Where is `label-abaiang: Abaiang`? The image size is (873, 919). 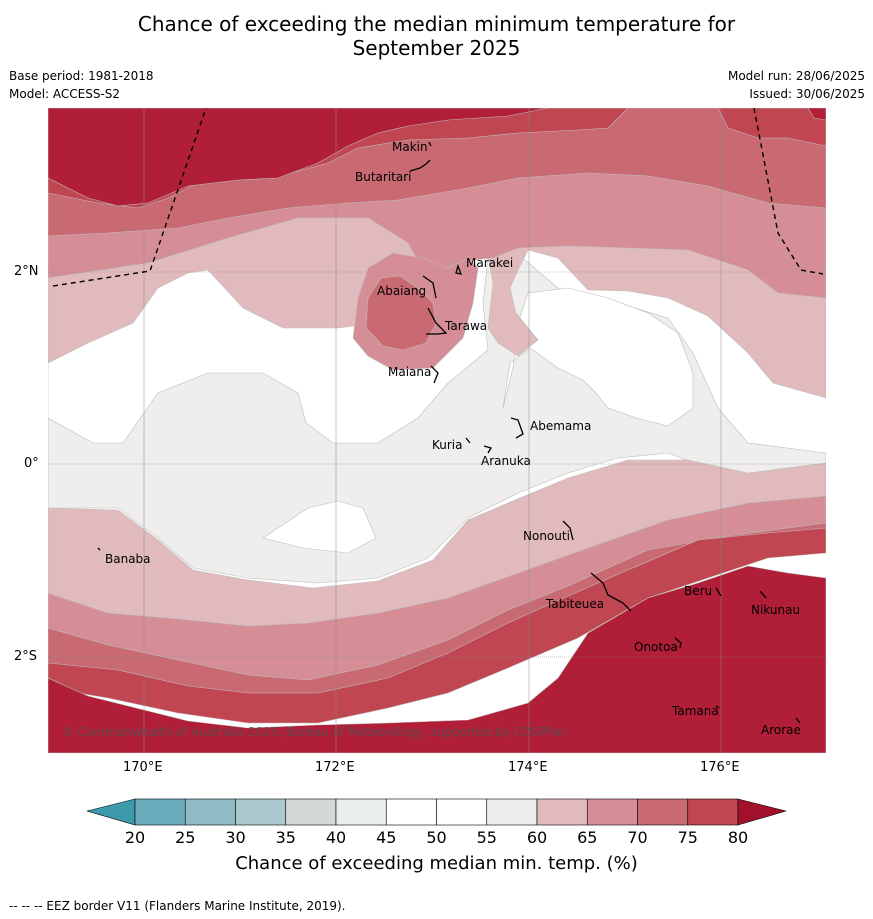
label-abaiang: Abaiang is located at coordinates (401, 291).